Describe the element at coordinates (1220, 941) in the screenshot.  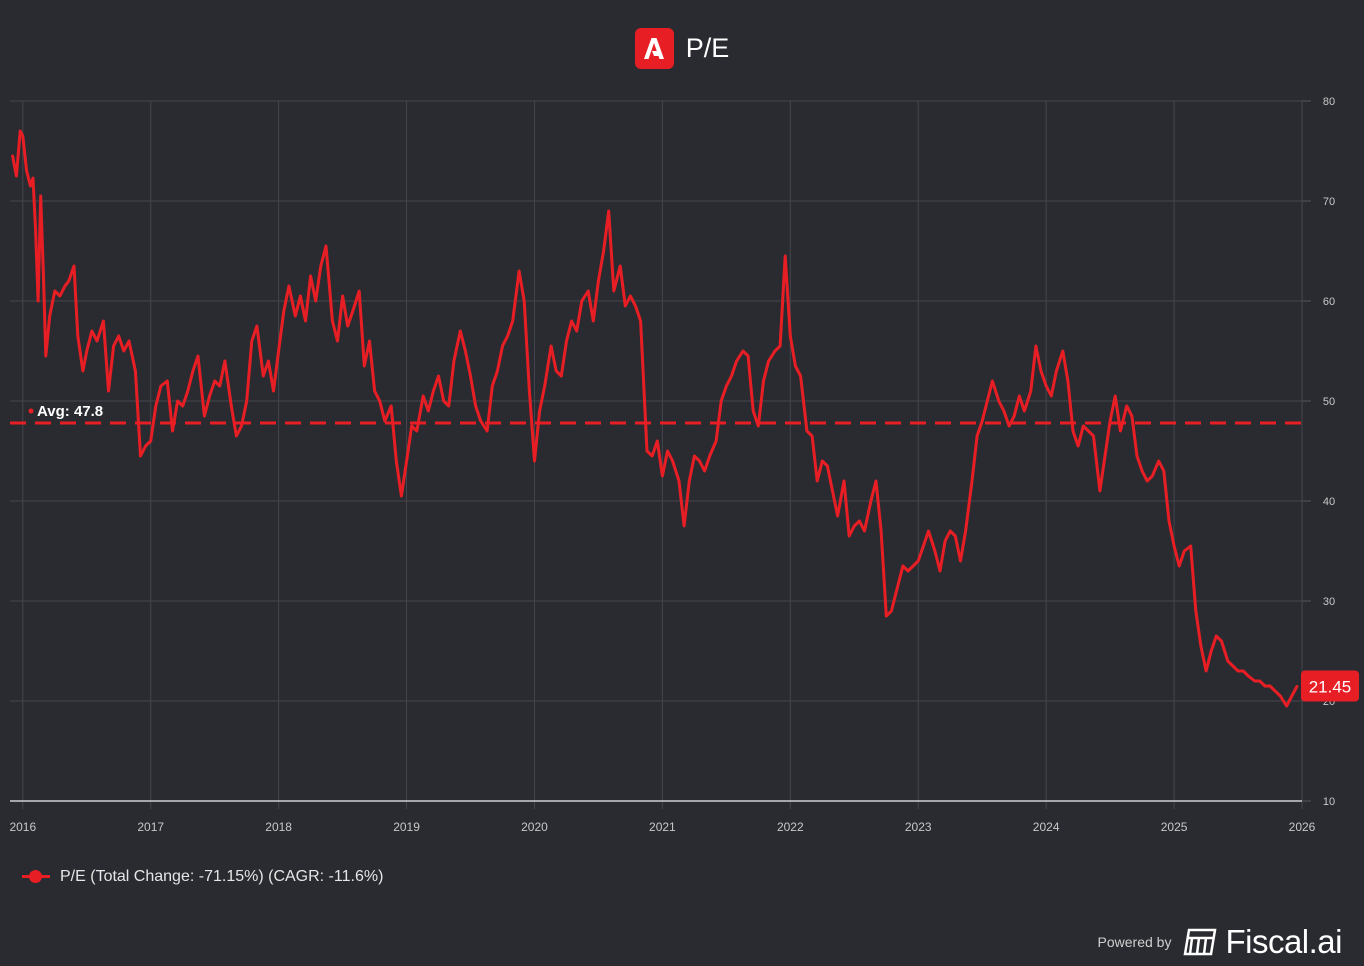
I see `footer: Powered by Fiscal.ai` at that location.